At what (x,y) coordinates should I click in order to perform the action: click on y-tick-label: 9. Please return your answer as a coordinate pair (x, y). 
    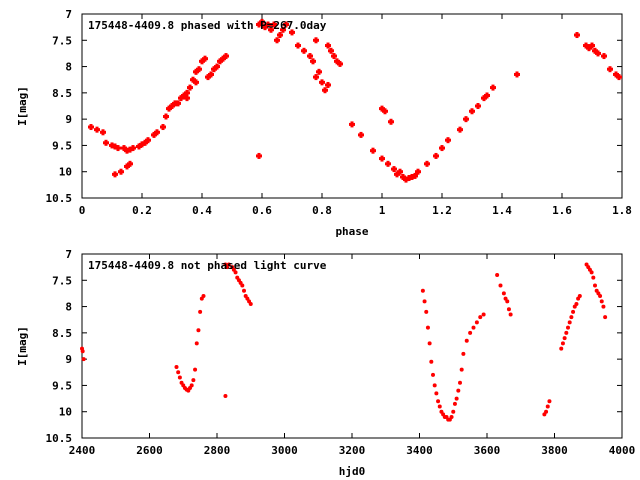
    Looking at the image, I should click on (68, 359).